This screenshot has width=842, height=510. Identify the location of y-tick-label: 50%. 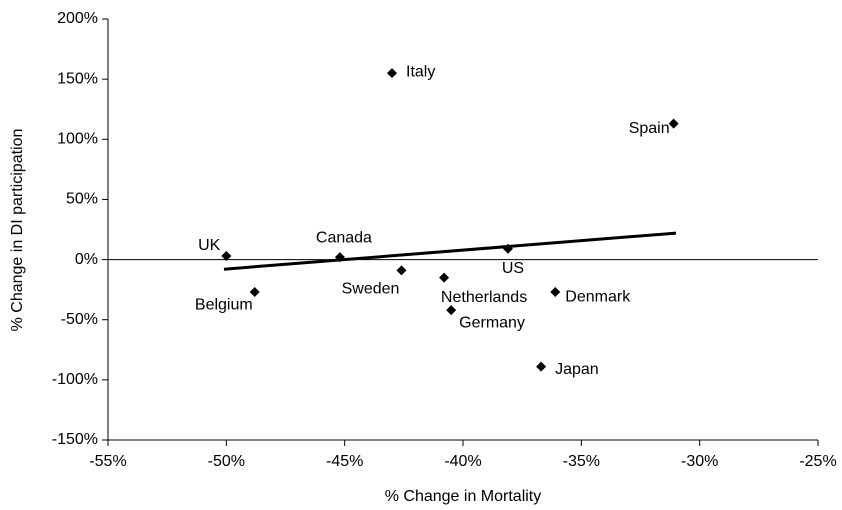
(82, 199).